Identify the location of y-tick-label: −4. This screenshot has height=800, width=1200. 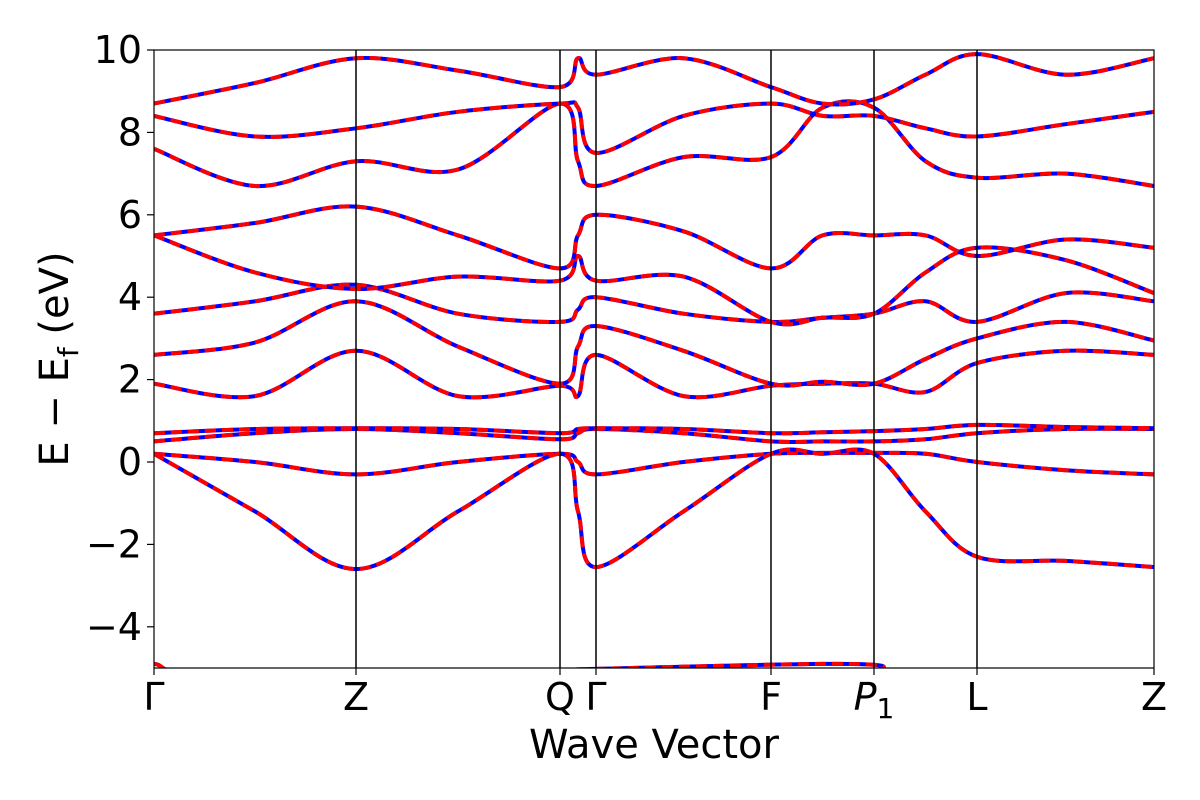
(114, 627).